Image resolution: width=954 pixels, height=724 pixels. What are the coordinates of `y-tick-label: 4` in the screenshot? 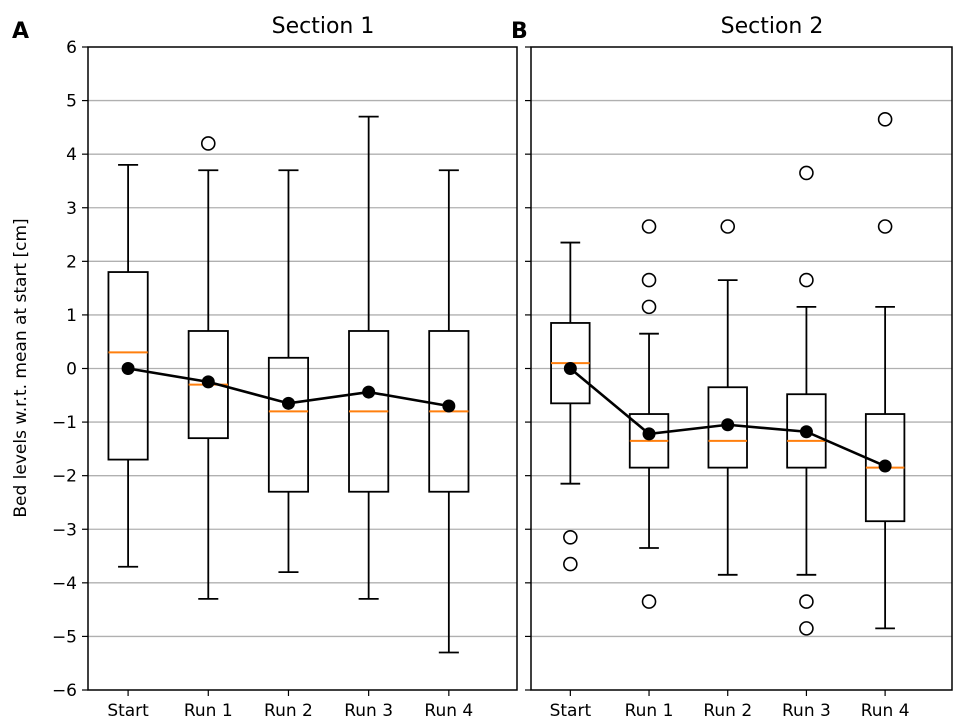 It's located at (71, 155).